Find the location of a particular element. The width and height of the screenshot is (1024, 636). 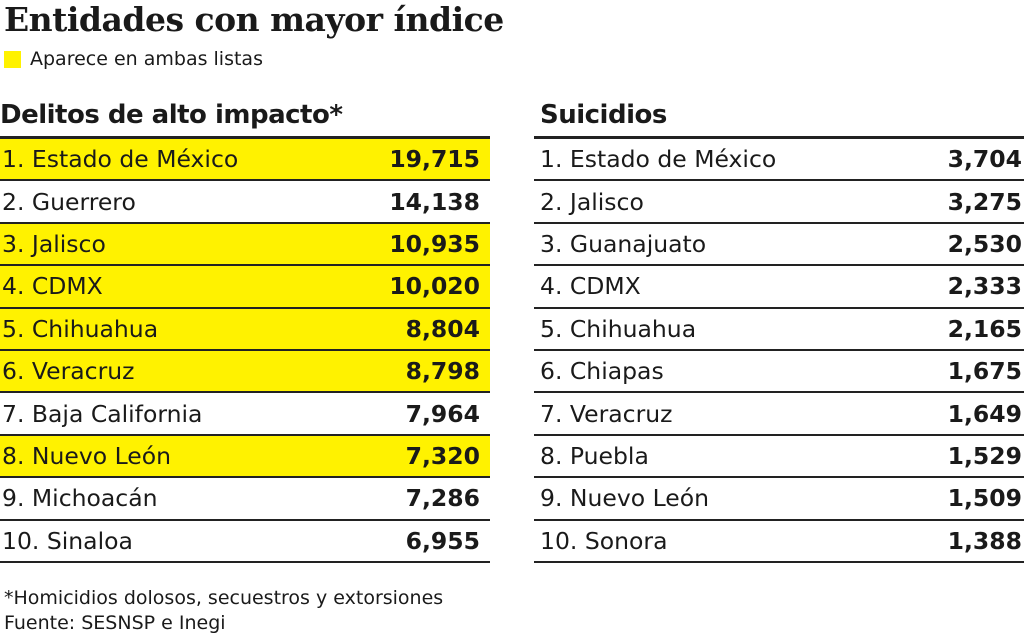

row-label: 6. Veracruz is located at coordinates (68, 371).